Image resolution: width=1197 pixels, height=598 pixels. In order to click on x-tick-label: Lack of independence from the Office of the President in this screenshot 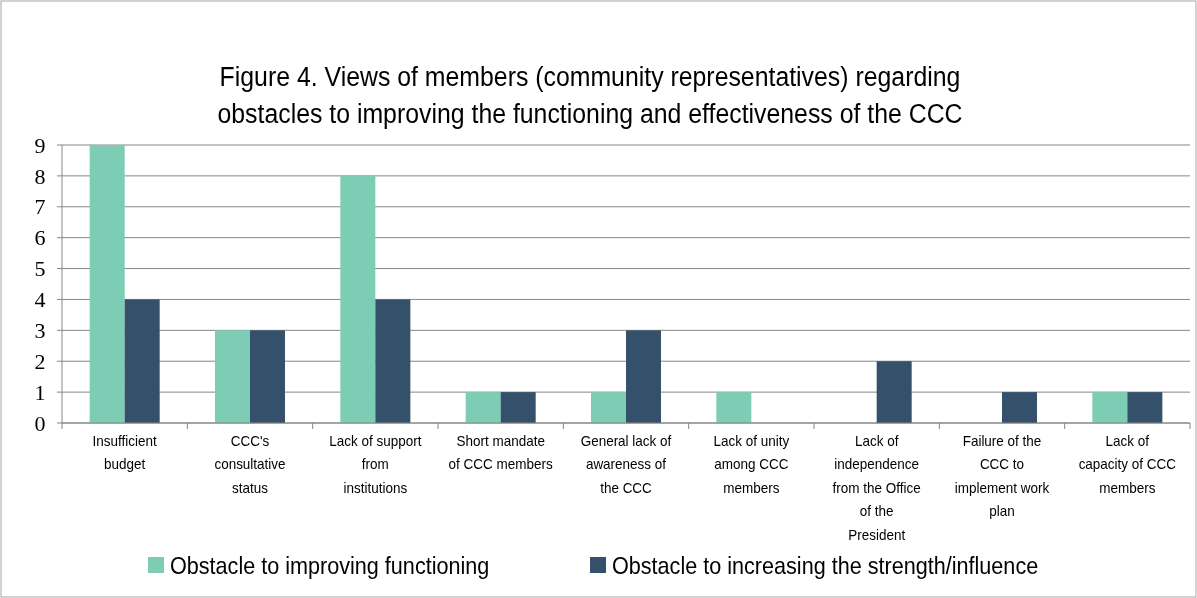, I will do `click(876, 488)`.